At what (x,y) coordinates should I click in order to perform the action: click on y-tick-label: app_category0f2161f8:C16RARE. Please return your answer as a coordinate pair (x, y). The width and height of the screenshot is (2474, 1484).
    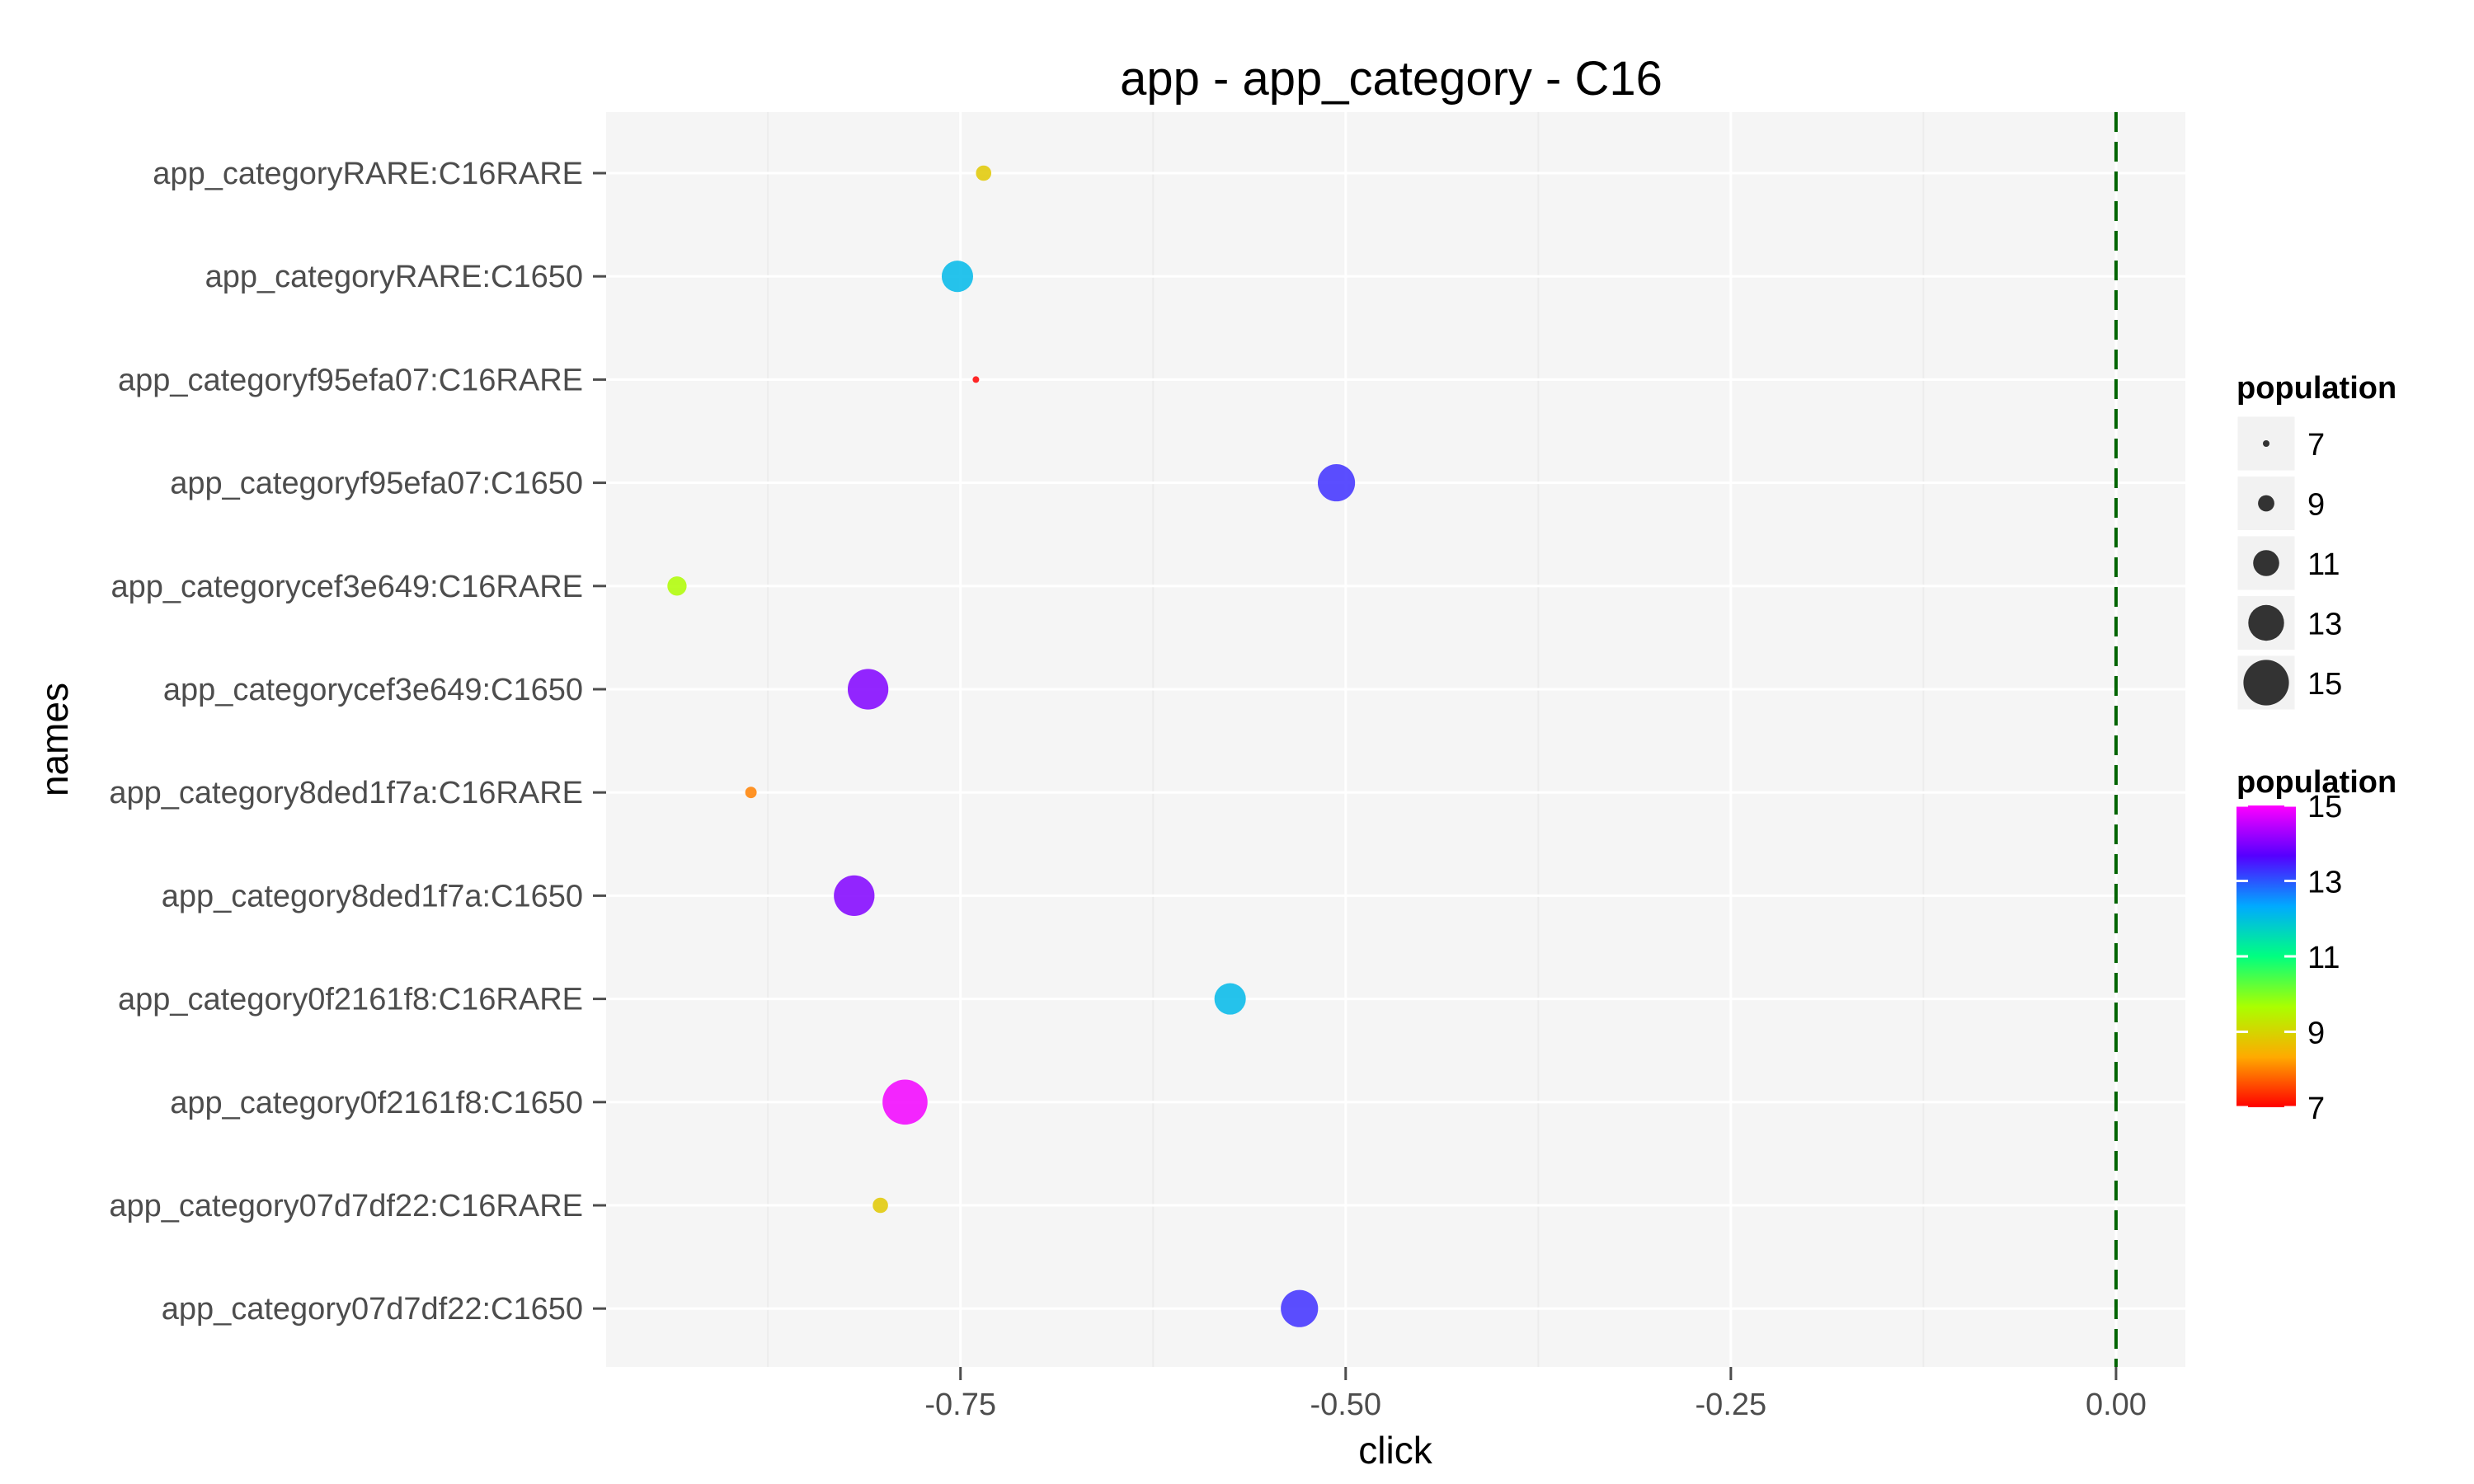
    Looking at the image, I should click on (350, 1000).